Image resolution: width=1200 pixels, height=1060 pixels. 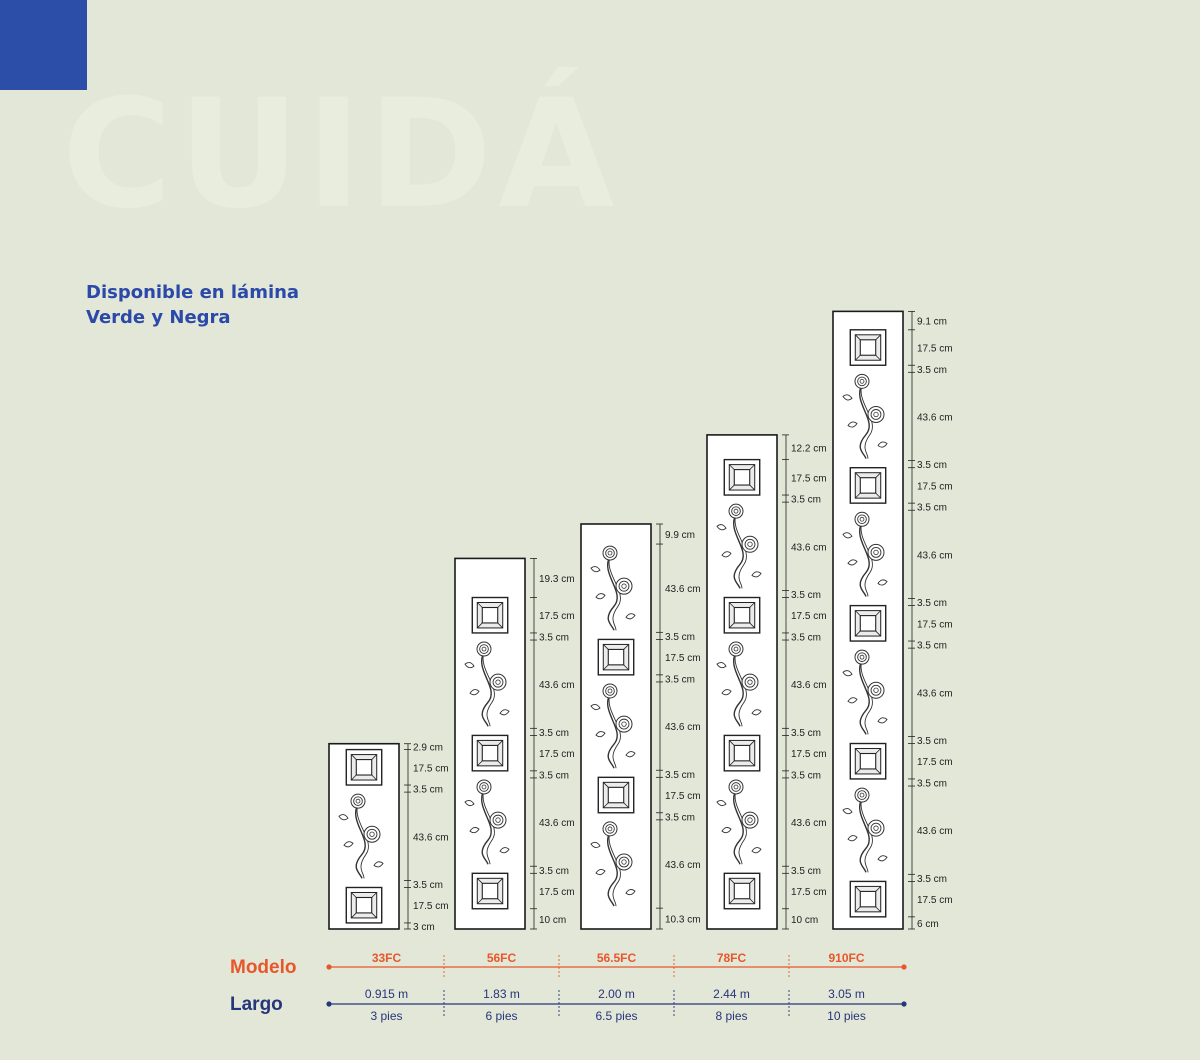 What do you see at coordinates (731, 1016) in the screenshot?
I see `length-feet: 8 pies` at bounding box center [731, 1016].